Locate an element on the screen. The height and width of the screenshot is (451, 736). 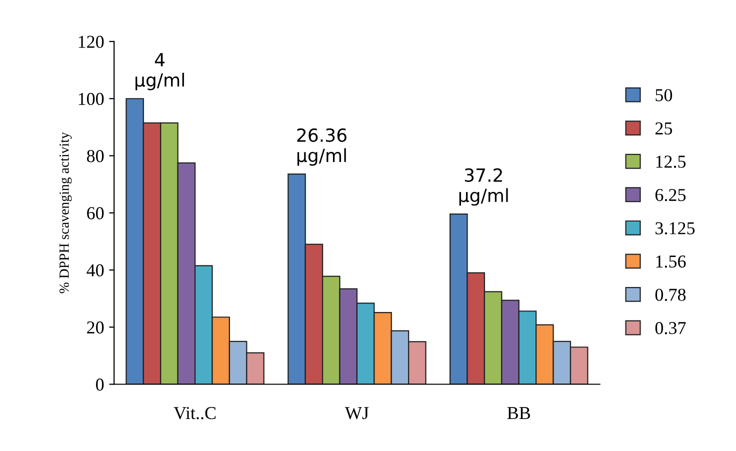
legend-label: 1.56 is located at coordinates (671, 261).